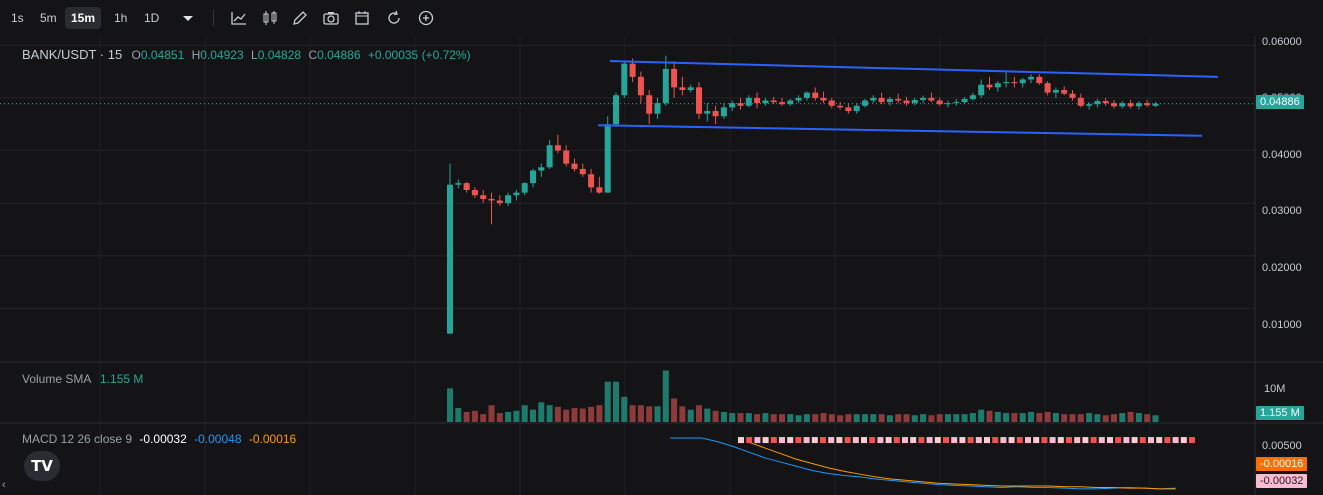  I want to click on close-value: 0.04886, so click(339, 55).